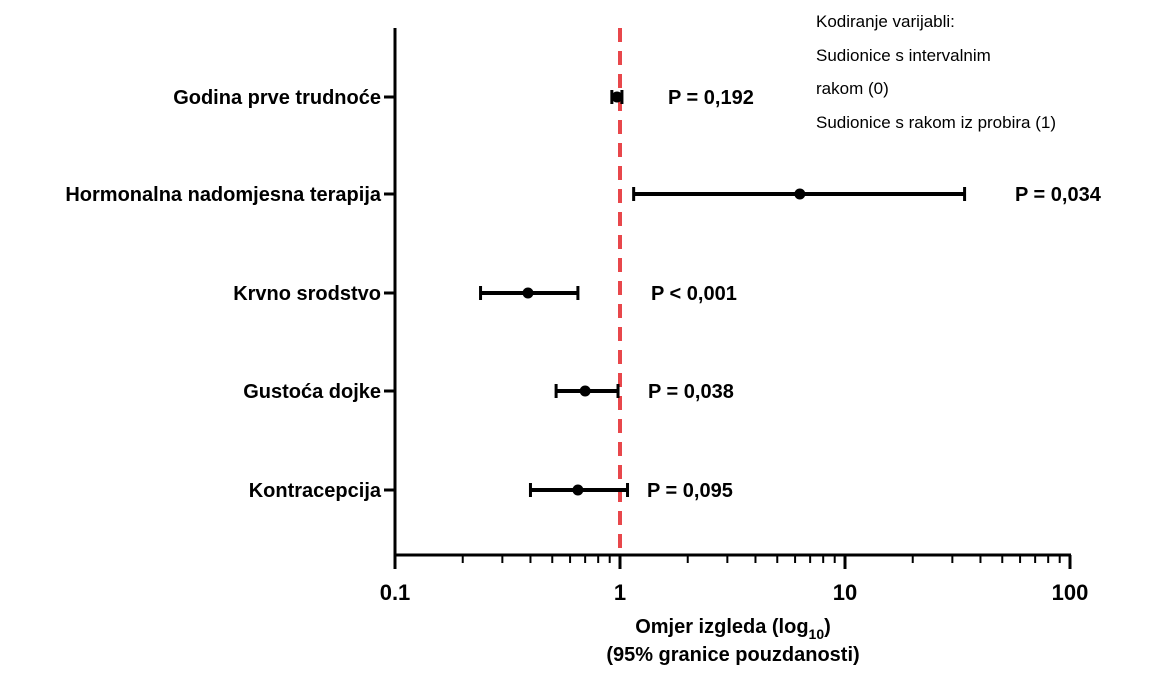 This screenshot has width=1155, height=694. Describe the element at coordinates (395, 592) in the screenshot. I see `x-tick-label: 0.1` at that location.